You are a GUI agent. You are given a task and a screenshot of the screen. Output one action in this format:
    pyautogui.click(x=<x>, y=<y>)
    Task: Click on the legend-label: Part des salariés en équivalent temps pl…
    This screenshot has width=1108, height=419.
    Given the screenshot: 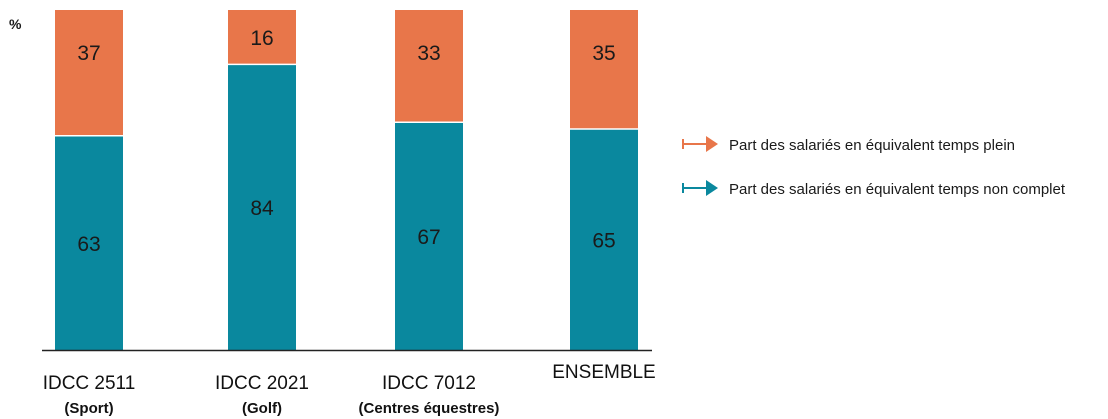 What is the action you would take?
    pyautogui.click(x=872, y=145)
    